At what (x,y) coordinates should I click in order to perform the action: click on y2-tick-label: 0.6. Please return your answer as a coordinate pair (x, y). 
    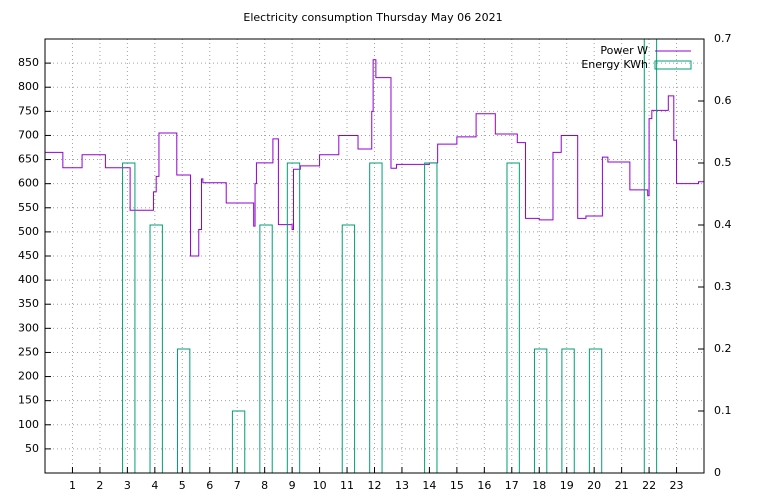
    Looking at the image, I should click on (723, 100).